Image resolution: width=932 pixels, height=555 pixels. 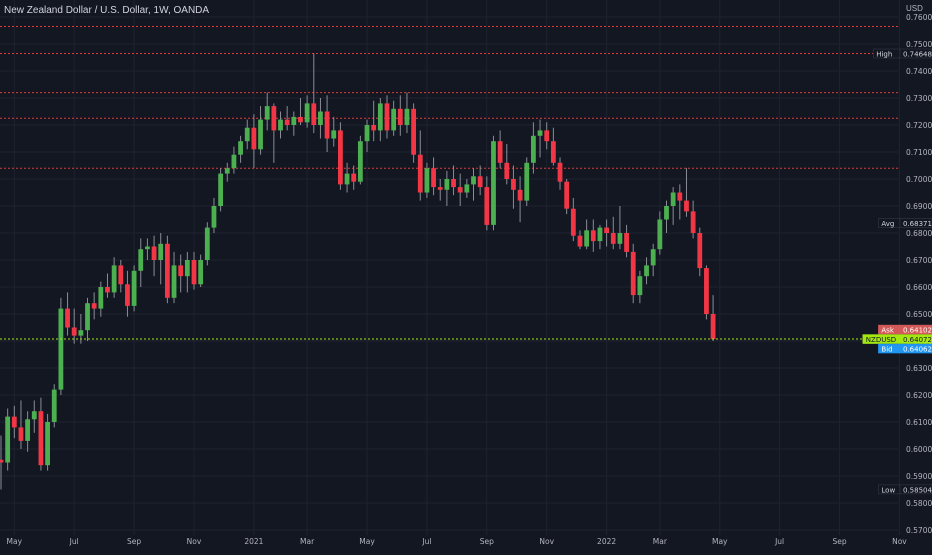 What do you see at coordinates (886, 350) in the screenshot?
I see `marker-label: Bid` at bounding box center [886, 350].